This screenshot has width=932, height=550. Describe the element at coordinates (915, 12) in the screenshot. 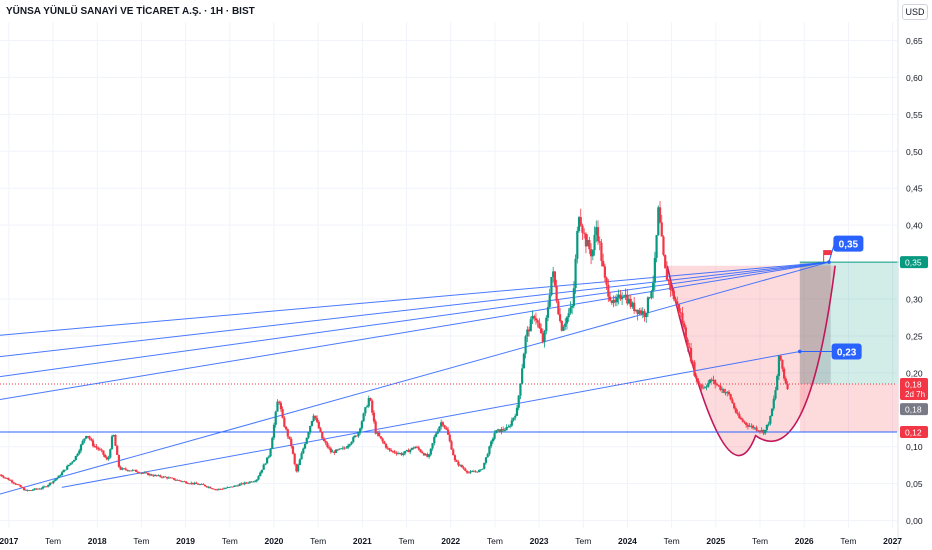

I see `currency-button: USD` at that location.